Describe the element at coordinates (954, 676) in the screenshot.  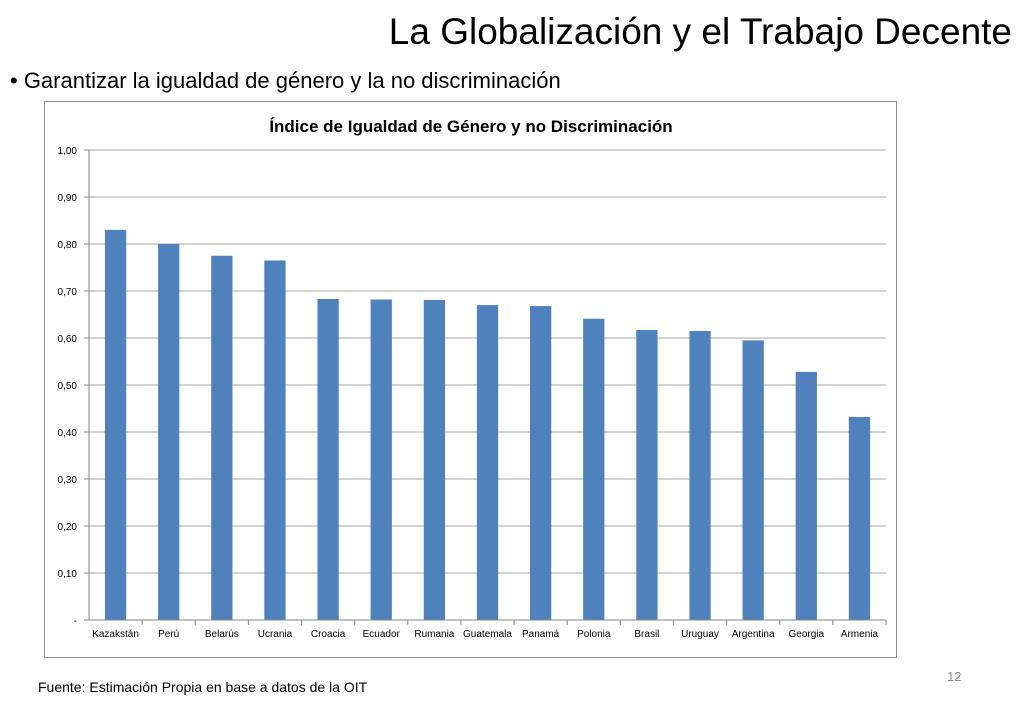
I see `page-number: 12` at that location.